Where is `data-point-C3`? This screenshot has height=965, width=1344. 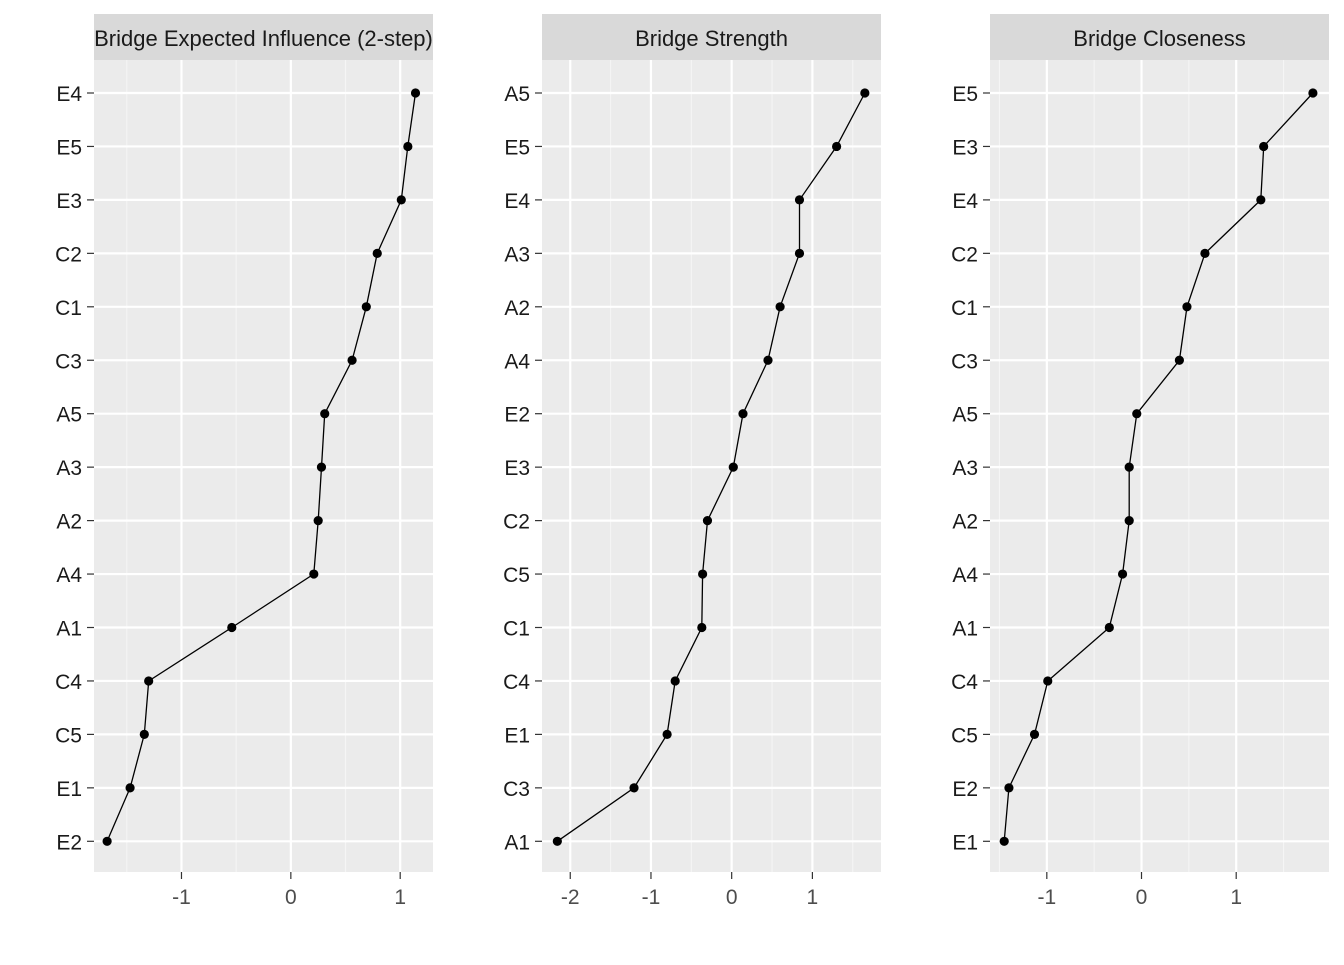 data-point-C3 is located at coordinates (1179, 360).